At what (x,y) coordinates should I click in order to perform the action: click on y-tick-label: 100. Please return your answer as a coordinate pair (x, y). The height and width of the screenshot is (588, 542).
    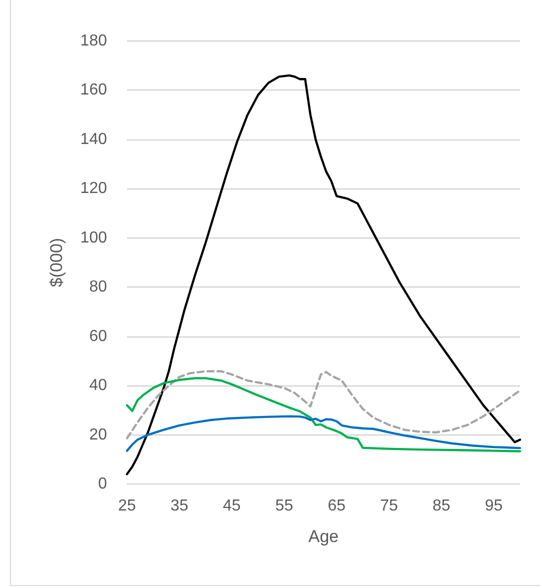
    Looking at the image, I should click on (94, 237).